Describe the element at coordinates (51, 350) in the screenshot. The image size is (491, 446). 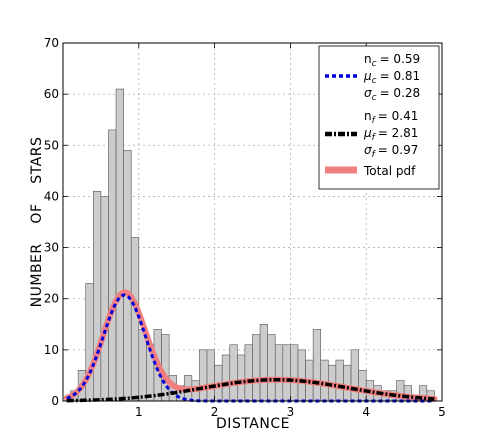
I see `y-tick-label: 10` at that location.